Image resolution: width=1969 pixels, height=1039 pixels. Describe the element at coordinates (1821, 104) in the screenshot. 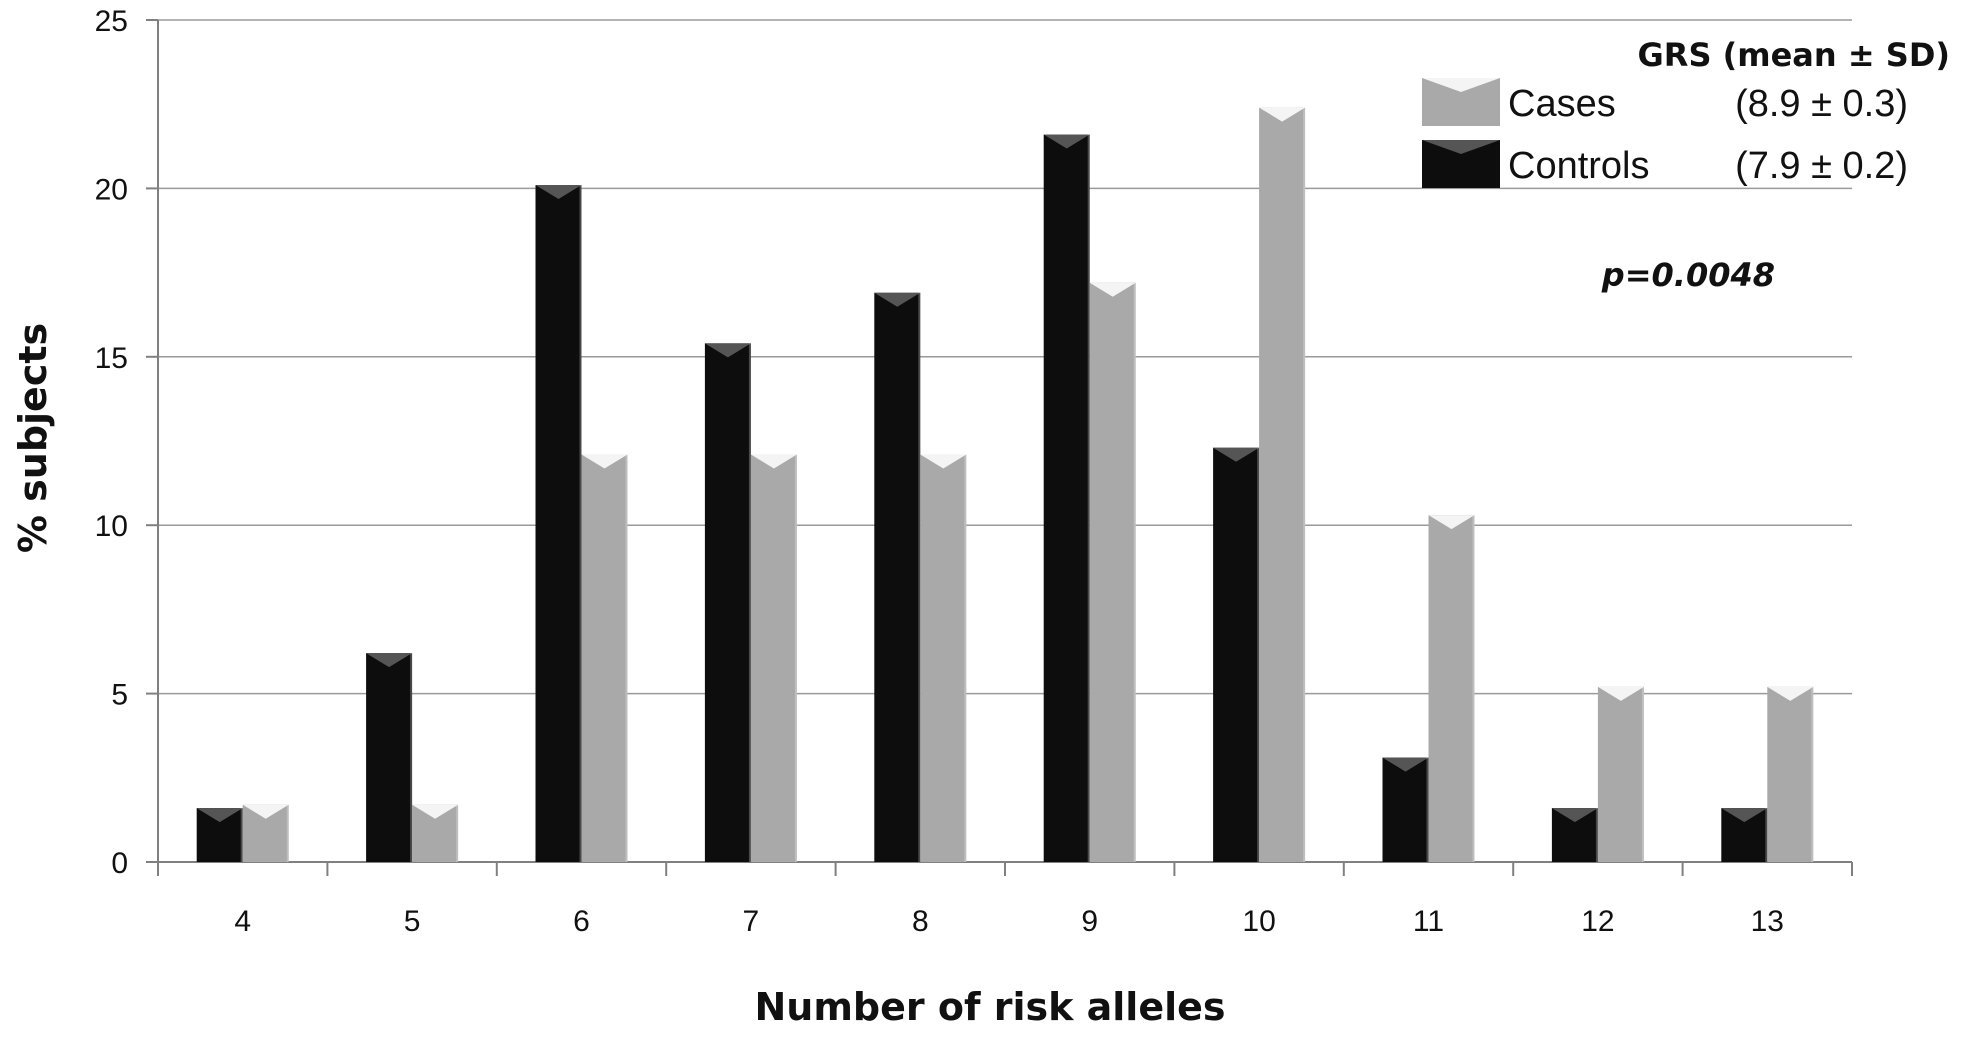

I see `legend-stats-cases: (8.9 ± 0.3)` at that location.